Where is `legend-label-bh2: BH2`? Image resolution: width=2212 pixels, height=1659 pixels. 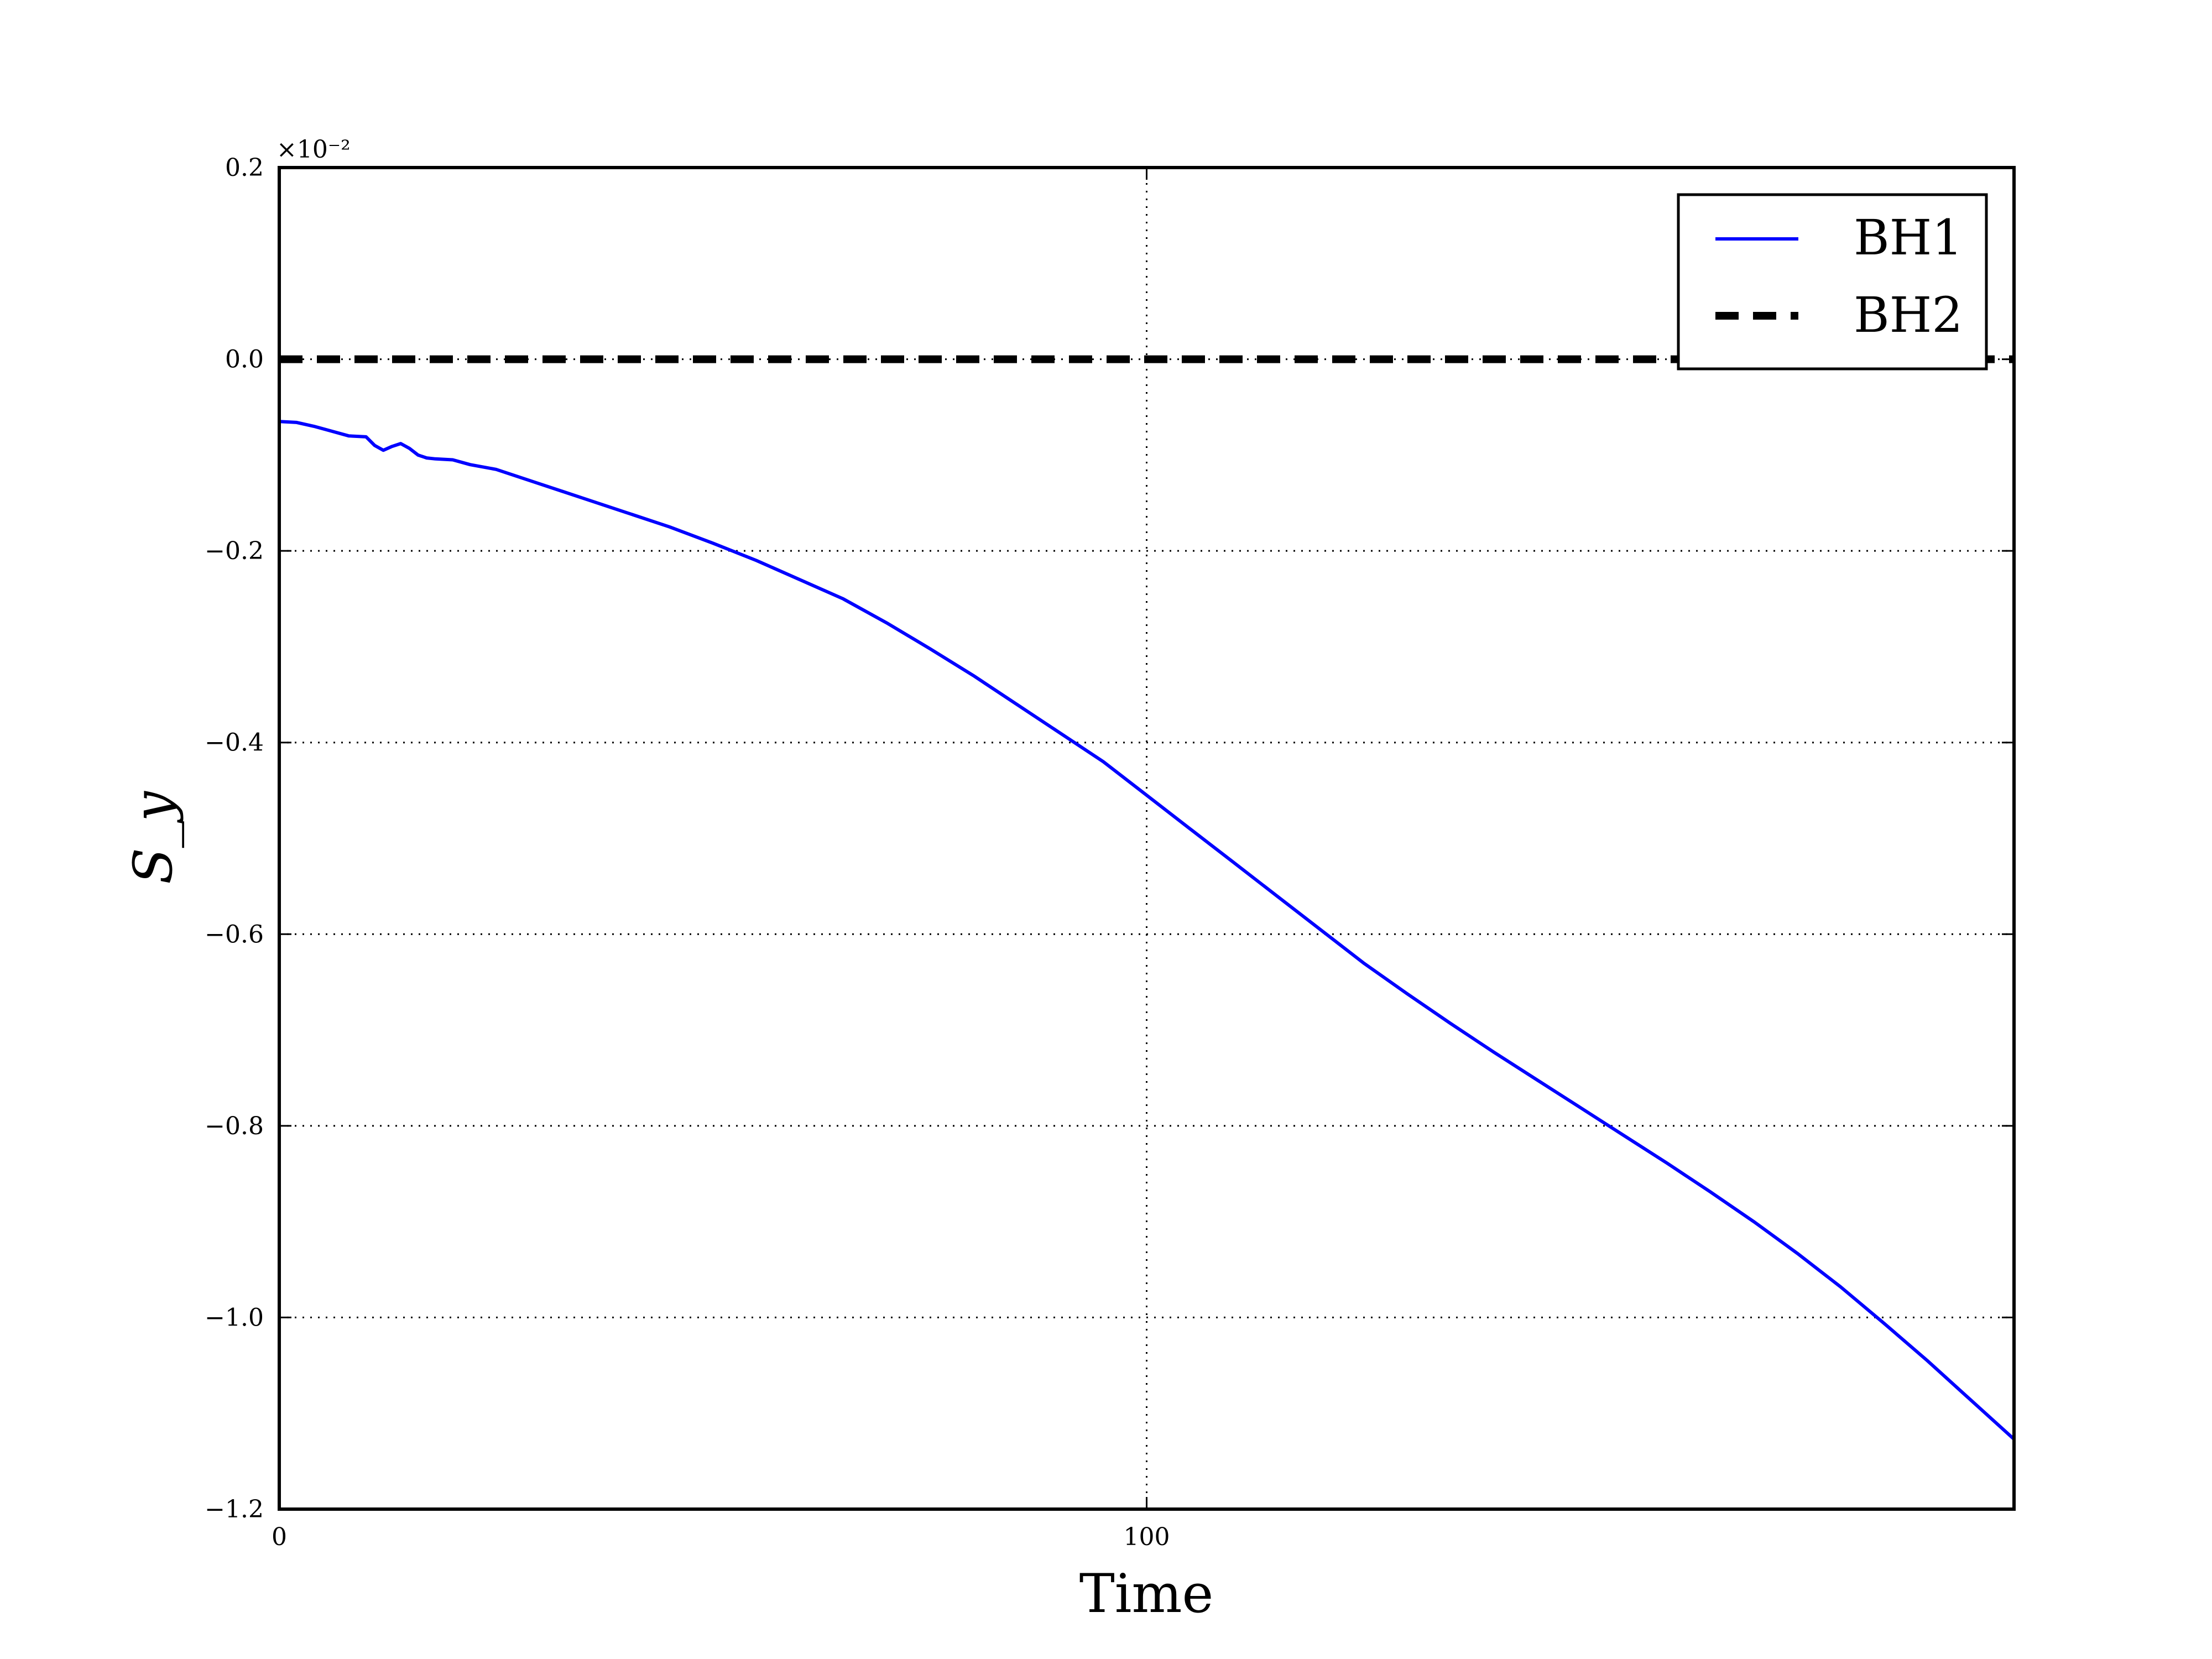
legend-label-bh2: BH2 is located at coordinates (1909, 315).